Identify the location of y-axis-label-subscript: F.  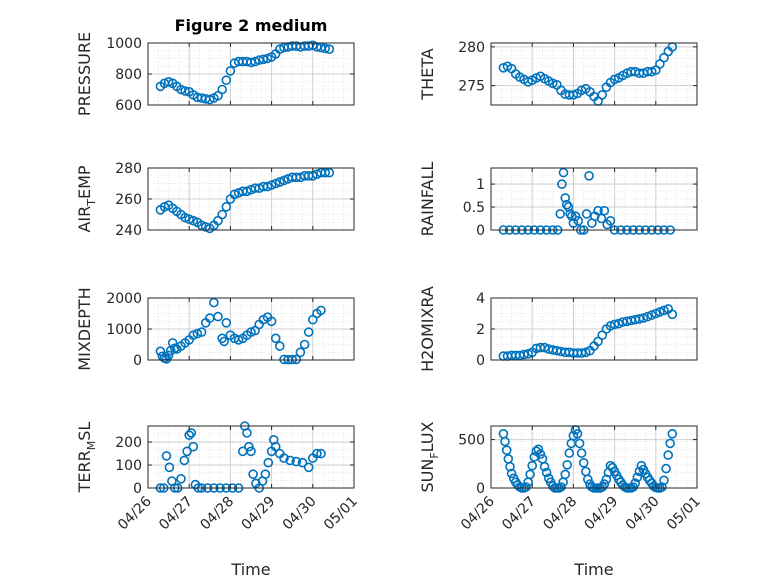
(434, 455).